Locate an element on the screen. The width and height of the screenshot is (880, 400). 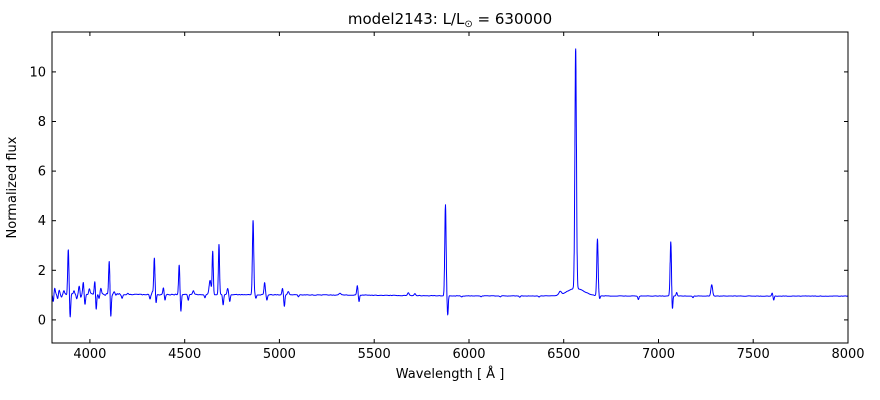
x-tick-label-6500: 6500 is located at coordinates (563, 354).